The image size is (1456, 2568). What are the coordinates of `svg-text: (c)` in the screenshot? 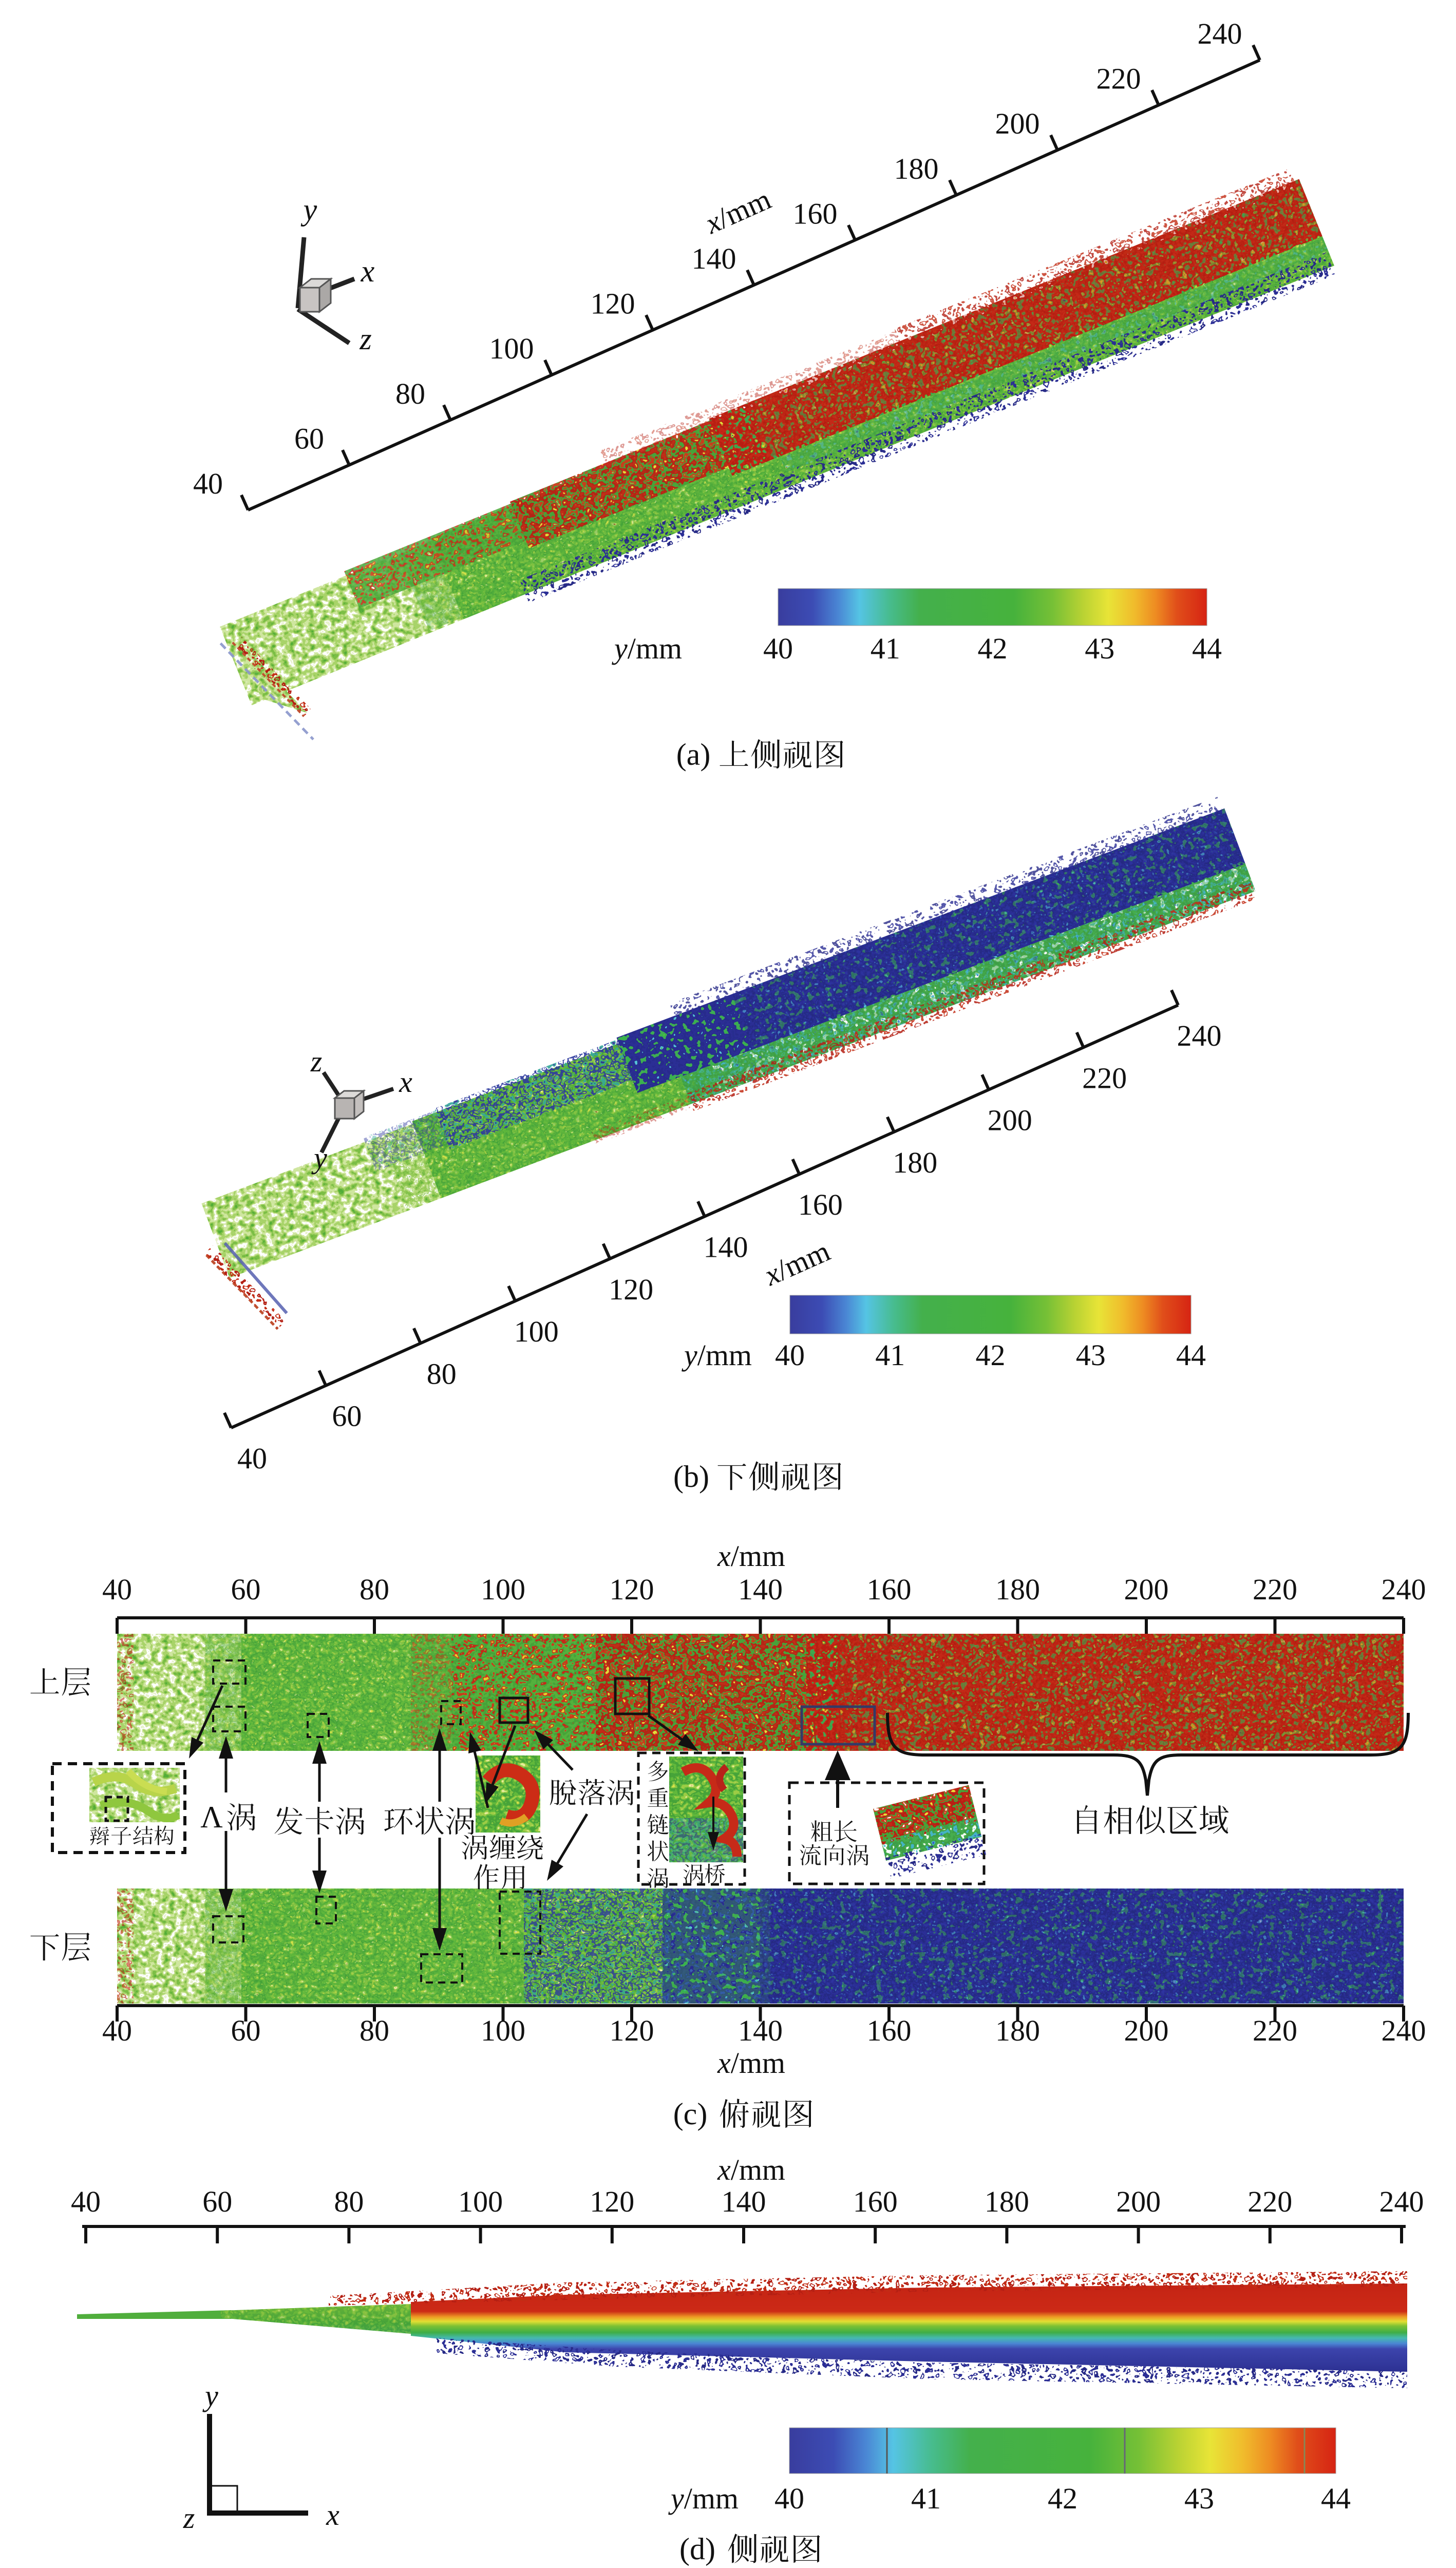 It's located at (691, 2114).